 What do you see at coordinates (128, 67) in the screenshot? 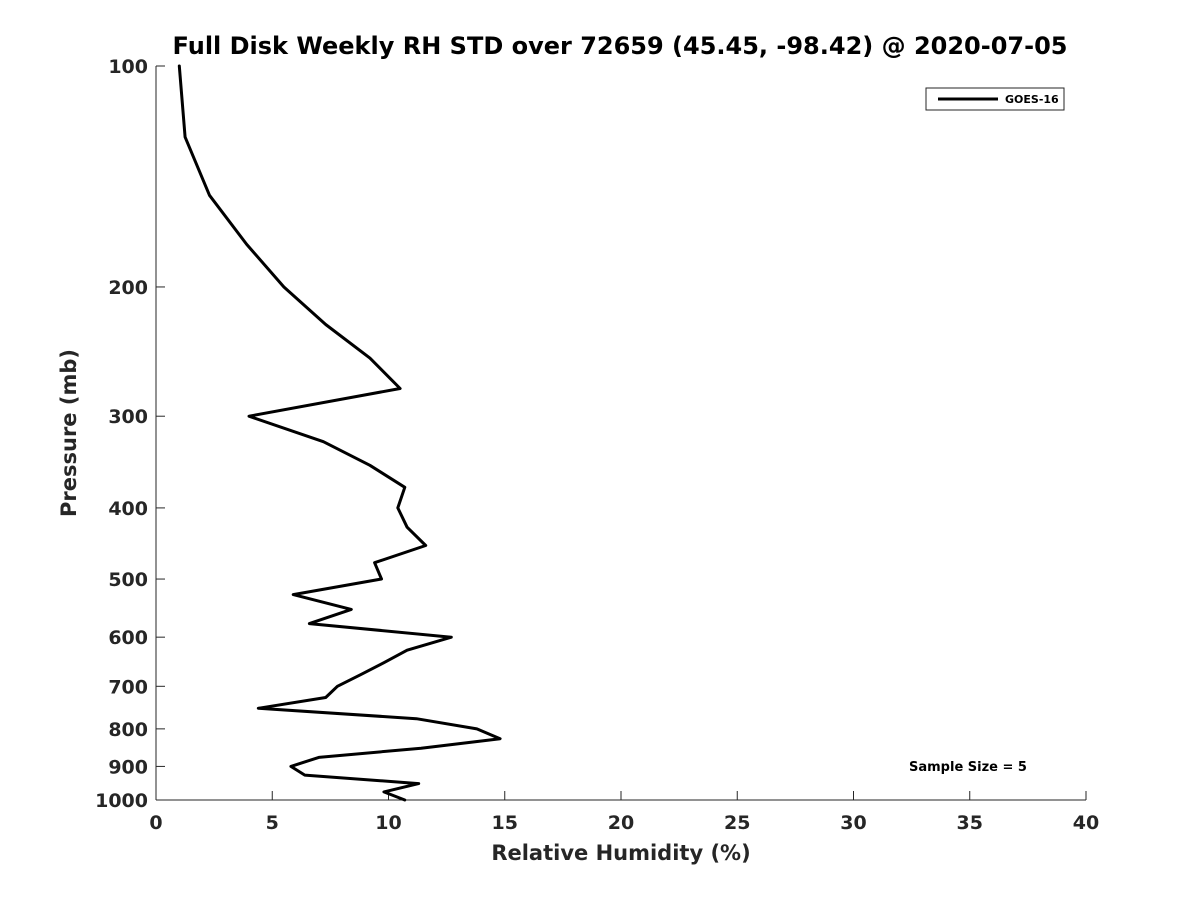
I see `y-tick-label: 100` at bounding box center [128, 67].